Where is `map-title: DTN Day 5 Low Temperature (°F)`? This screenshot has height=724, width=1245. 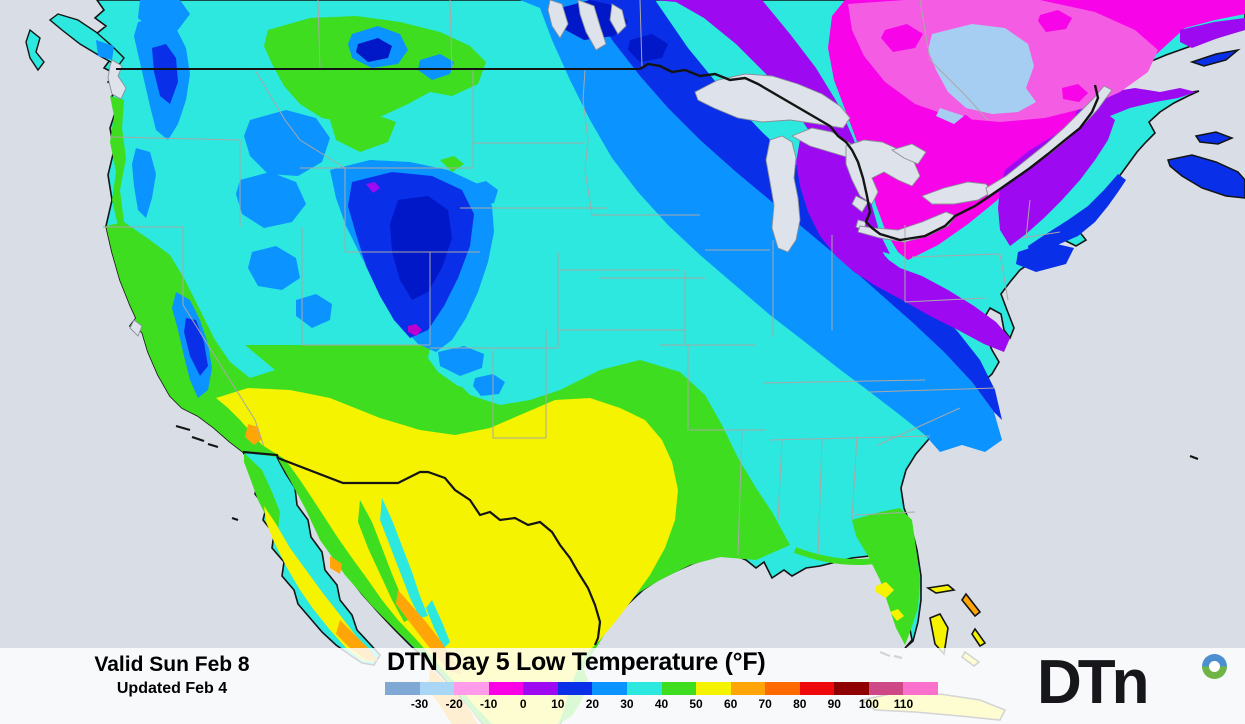
map-title: DTN Day 5 Low Temperature (°F) is located at coordinates (576, 662).